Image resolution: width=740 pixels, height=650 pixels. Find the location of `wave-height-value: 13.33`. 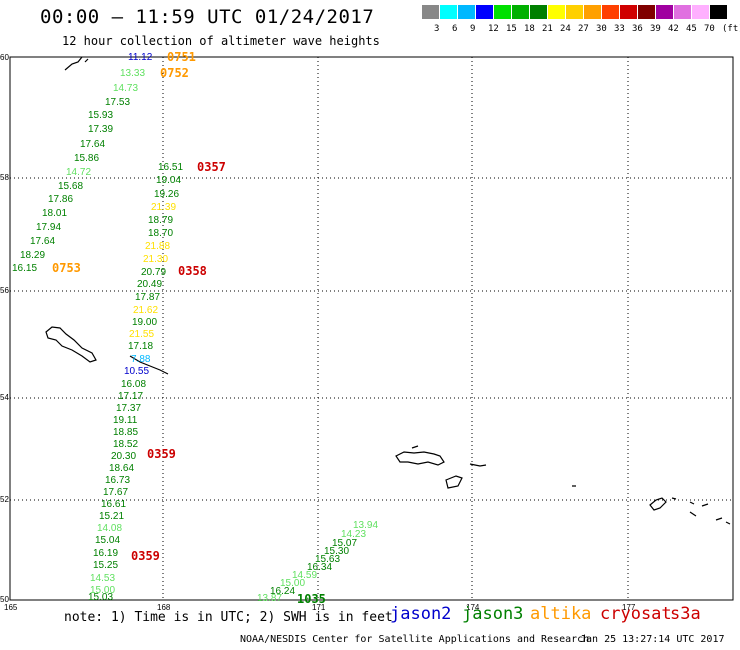

wave-height-value: 13.33 is located at coordinates (132, 73).